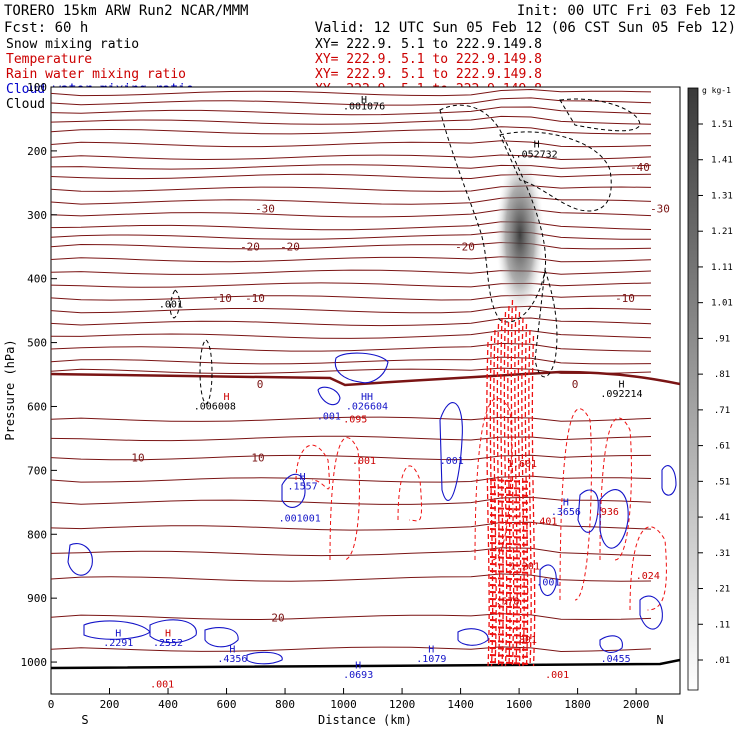 This screenshot has width=740, height=744. What do you see at coordinates (285, 704) in the screenshot?
I see `x-tick-label: 800` at bounding box center [285, 704].